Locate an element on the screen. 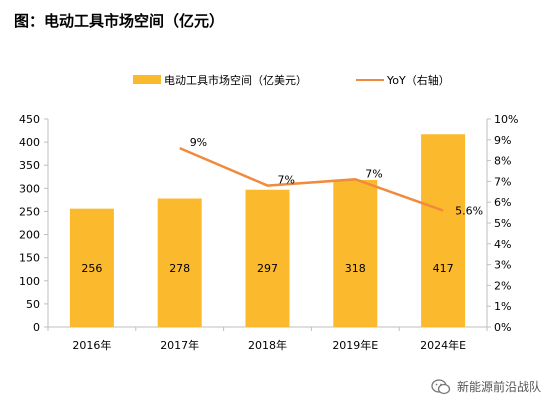 Image resolution: width=551 pixels, height=403 pixels. y-left-tick-label: 350 is located at coordinates (29, 165).